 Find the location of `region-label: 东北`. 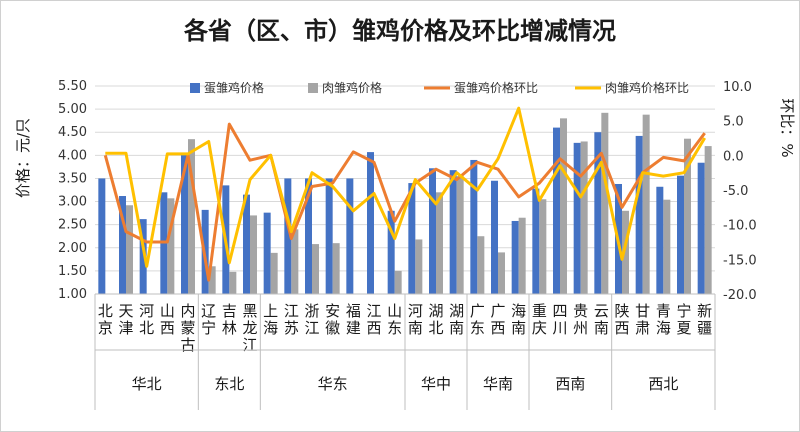

region-label: 东北 is located at coordinates (229, 384).